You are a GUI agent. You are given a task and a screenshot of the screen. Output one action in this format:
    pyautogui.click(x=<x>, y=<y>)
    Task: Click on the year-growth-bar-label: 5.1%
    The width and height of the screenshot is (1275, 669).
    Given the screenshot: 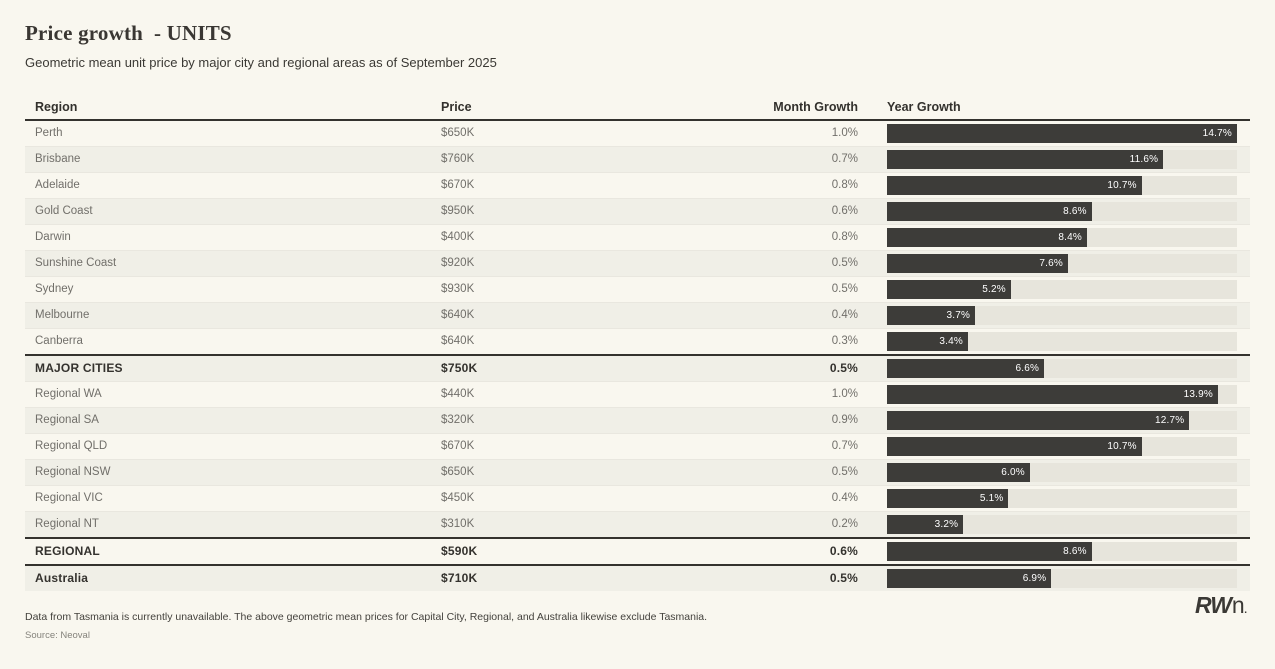 What is the action you would take?
    pyautogui.click(x=991, y=498)
    